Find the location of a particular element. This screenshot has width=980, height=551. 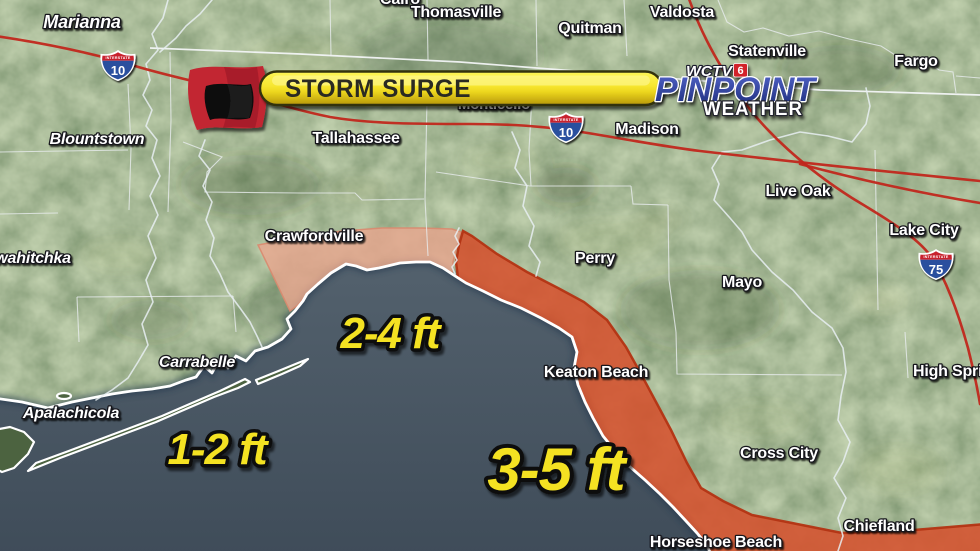

city-label-cross-city: Cross City is located at coordinates (779, 453).